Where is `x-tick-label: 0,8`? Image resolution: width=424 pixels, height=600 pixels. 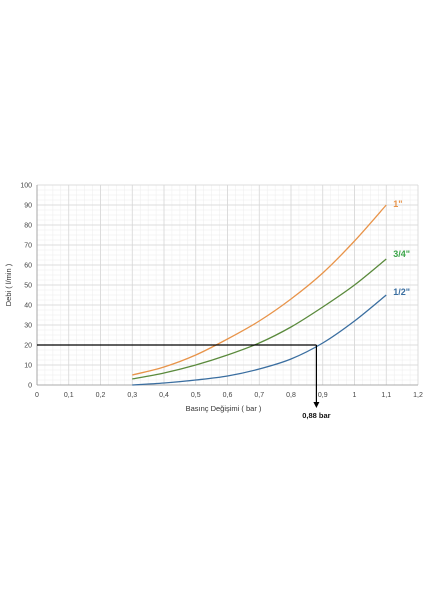
x-tick-label: 0,8 is located at coordinates (291, 395).